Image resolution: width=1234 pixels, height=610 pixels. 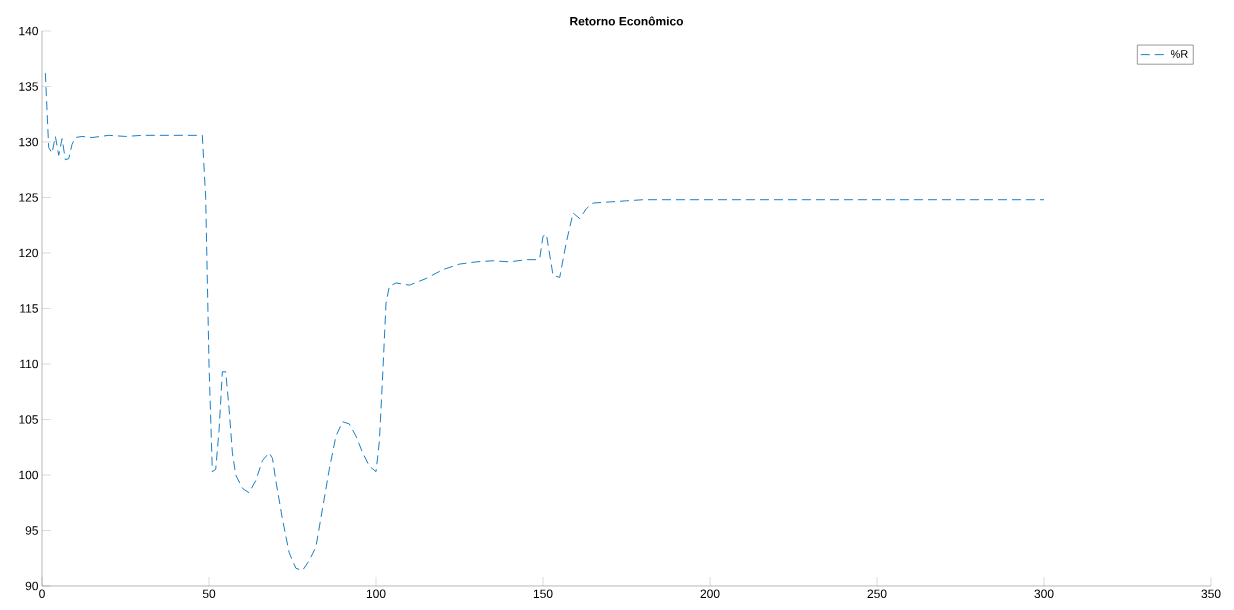 I want to click on y-tick-label: 95, so click(x=31, y=530).